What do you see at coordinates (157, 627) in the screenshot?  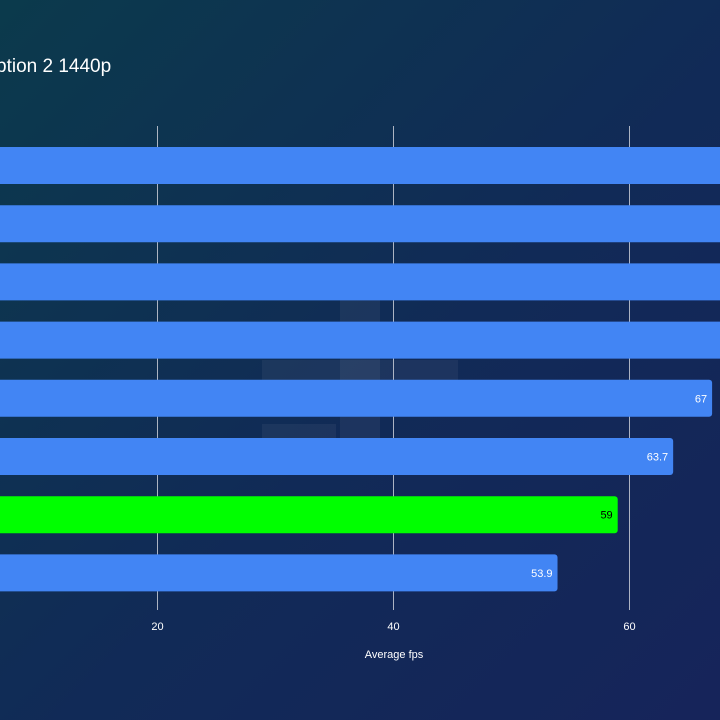 I see `x-tick-label: 20` at bounding box center [157, 627].